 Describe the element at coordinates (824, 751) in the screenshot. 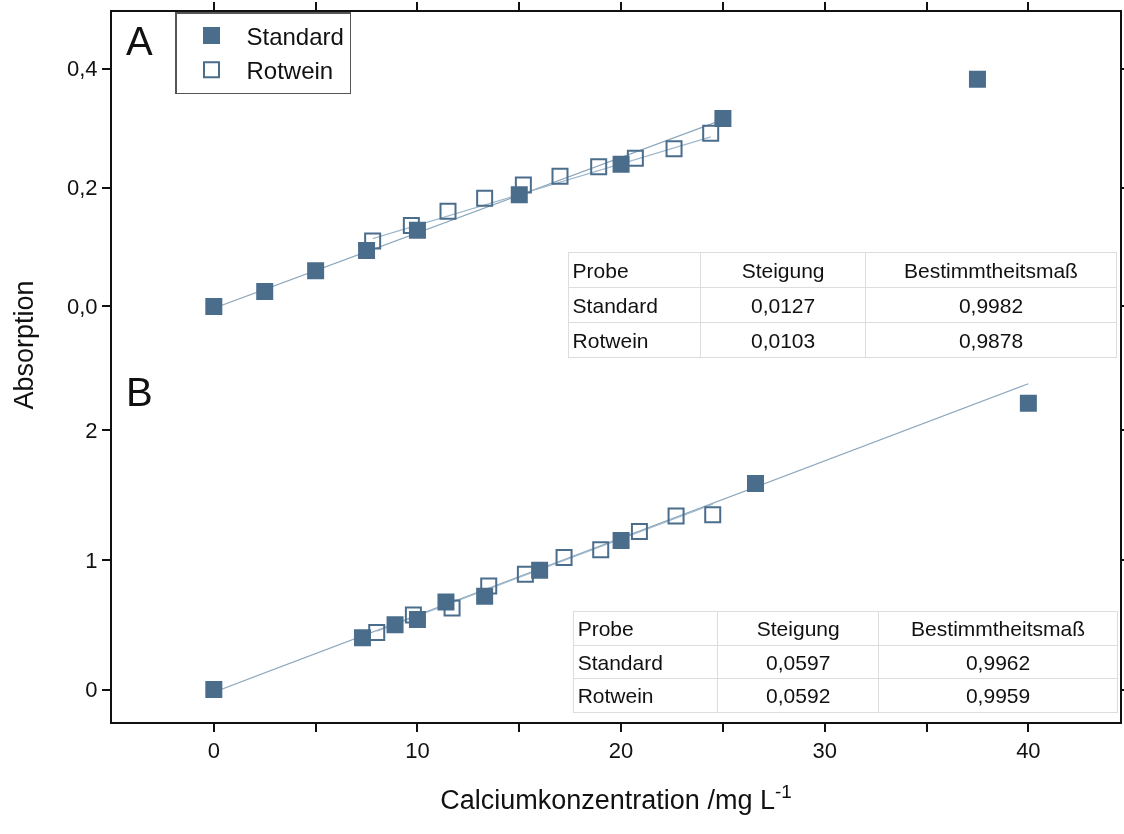

I see `x-tick-label: 30` at that location.